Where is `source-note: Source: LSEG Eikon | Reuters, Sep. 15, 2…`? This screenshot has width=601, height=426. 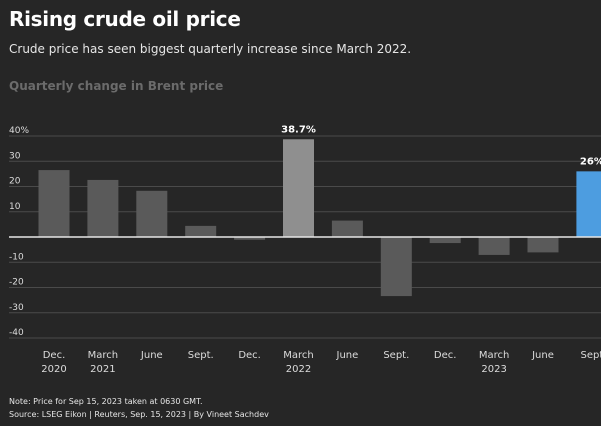 source-note: Source: LSEG Eikon | Reuters, Sep. 15, 2… is located at coordinates (139, 414).